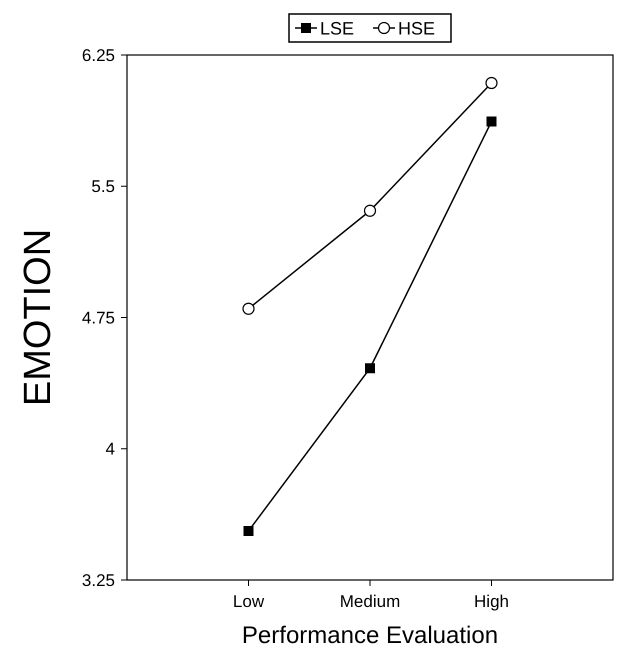 This screenshot has width=626, height=663. Describe the element at coordinates (337, 28) in the screenshot. I see `legend-label: LSE` at that location.